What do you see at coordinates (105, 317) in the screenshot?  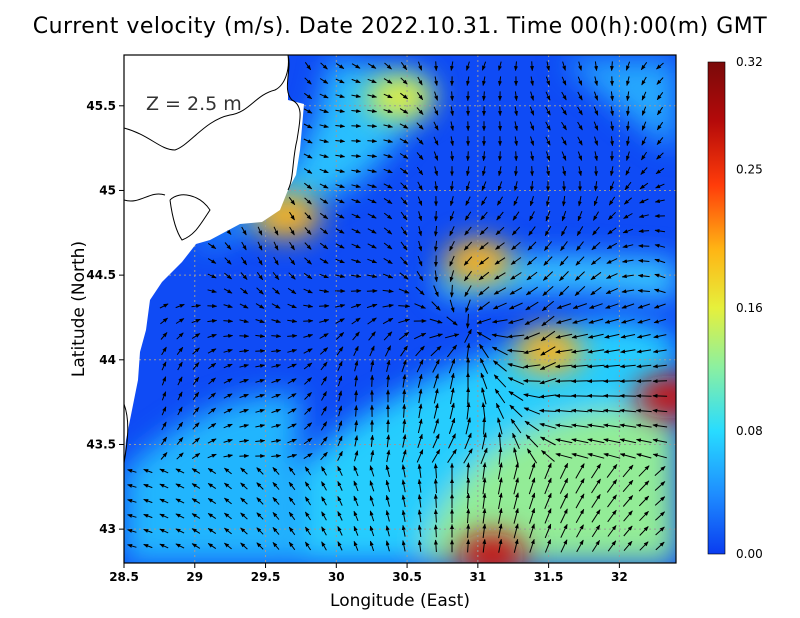 I see `y-axis-ticks: 43 43.5 44 44.5 45 45.5` at bounding box center [105, 317].